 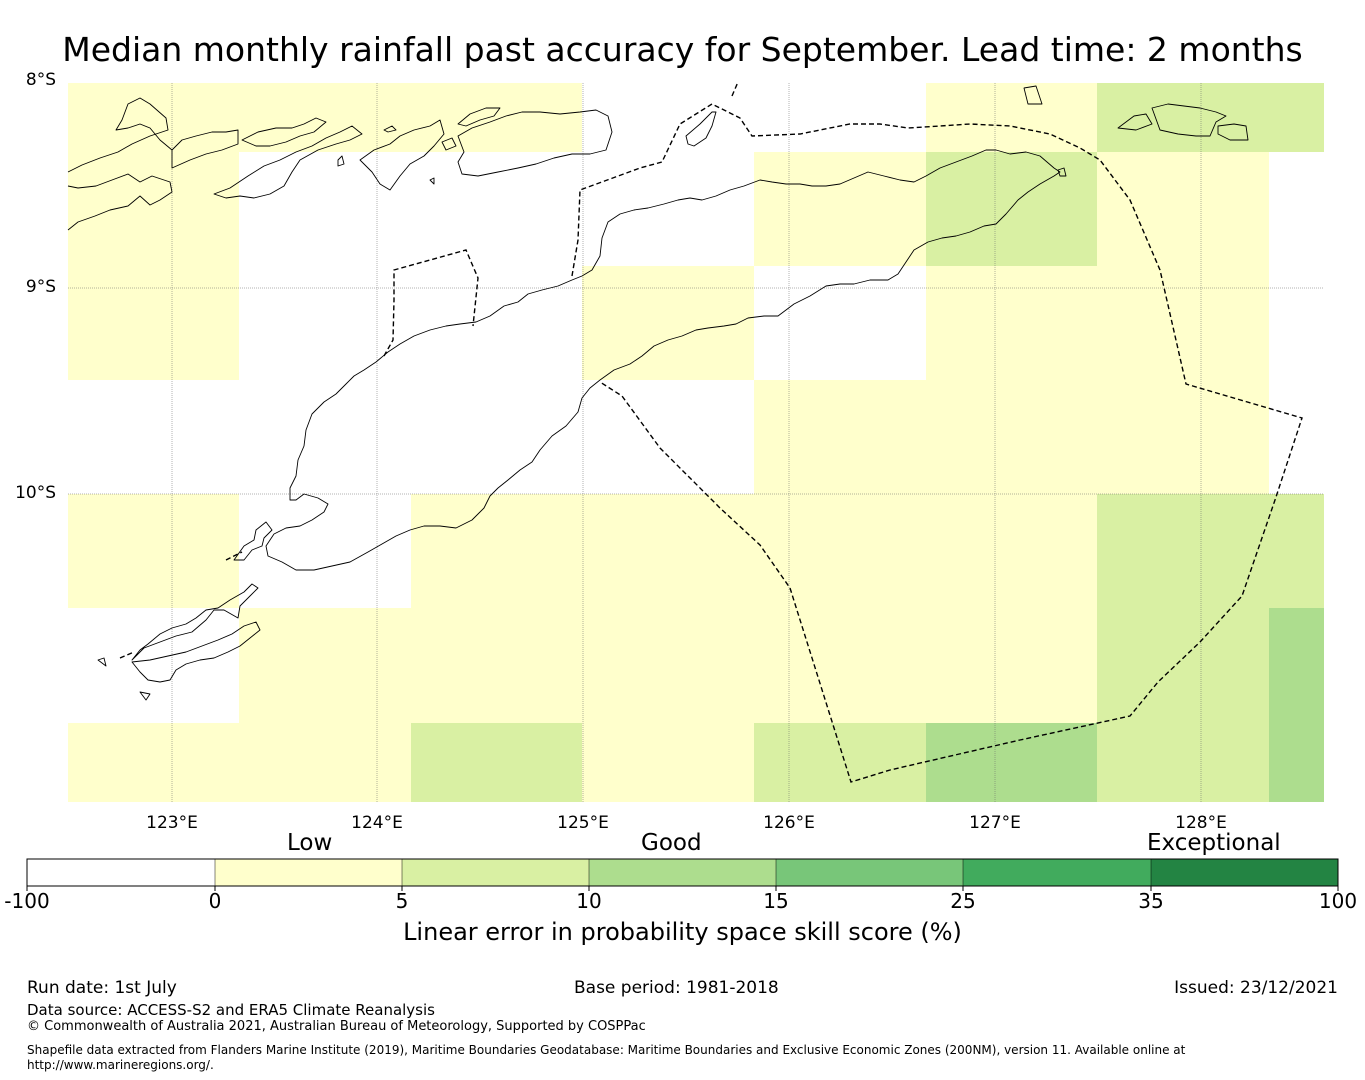 I want to click on colorbar-tick: -100, so click(x=27, y=901).